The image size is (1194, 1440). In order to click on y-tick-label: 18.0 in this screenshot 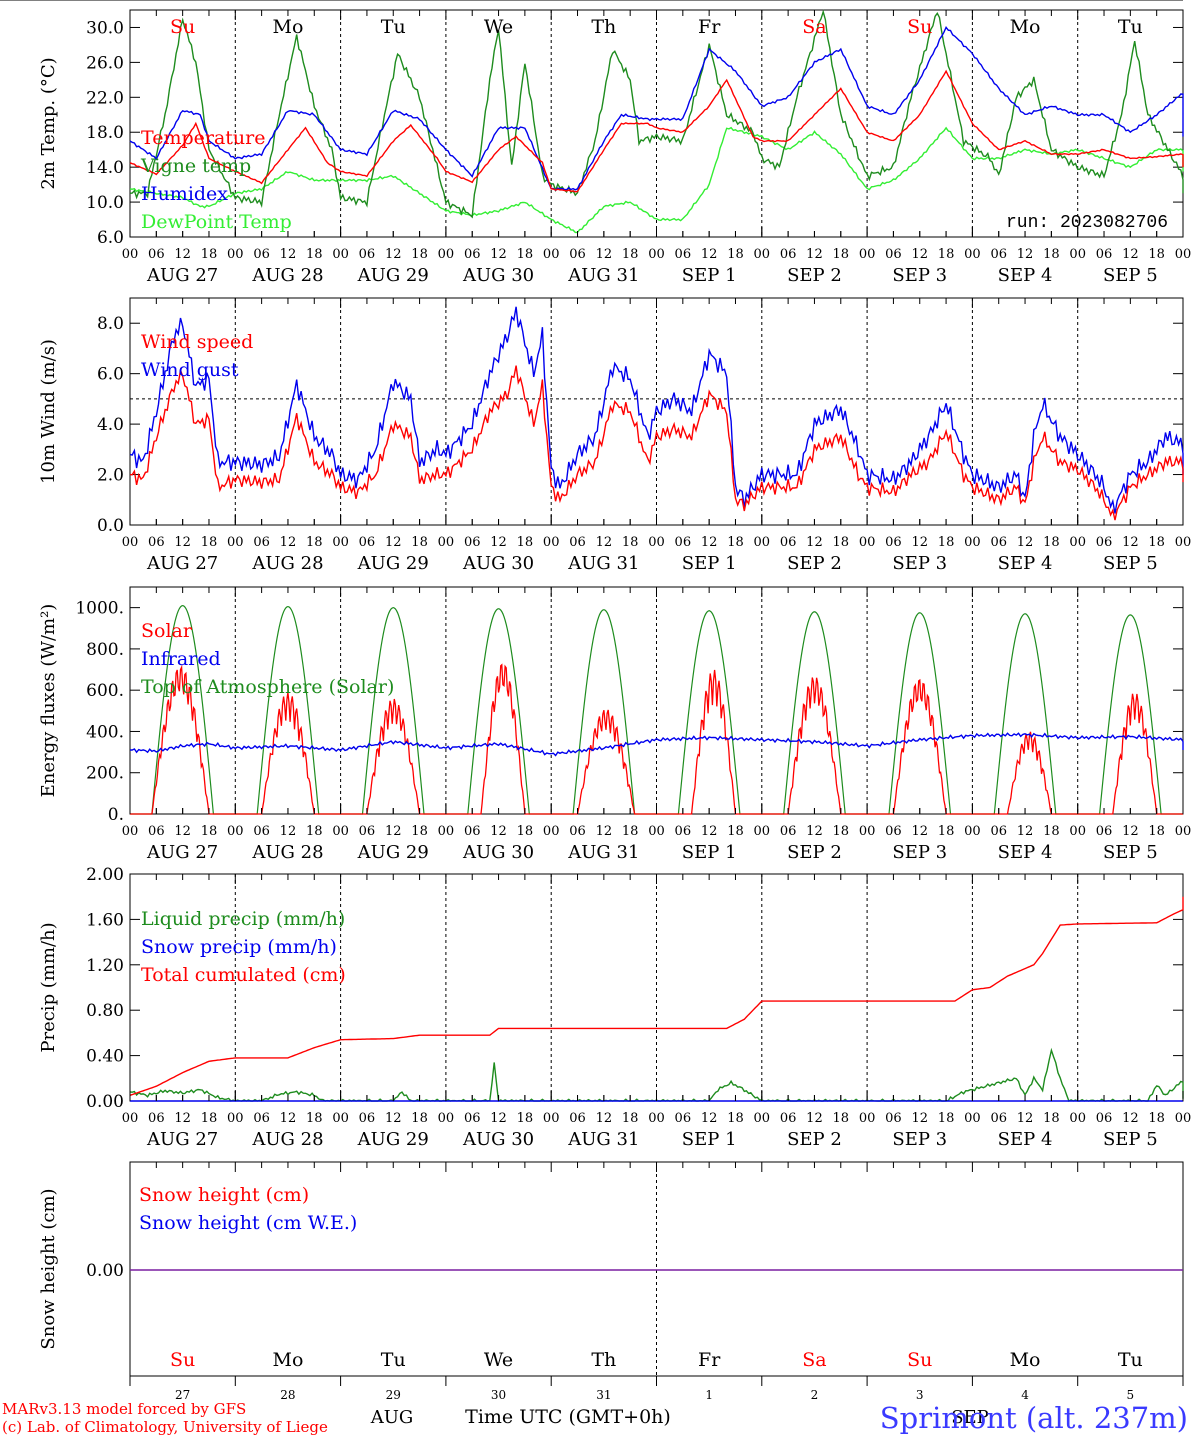, I will do `click(105, 133)`.